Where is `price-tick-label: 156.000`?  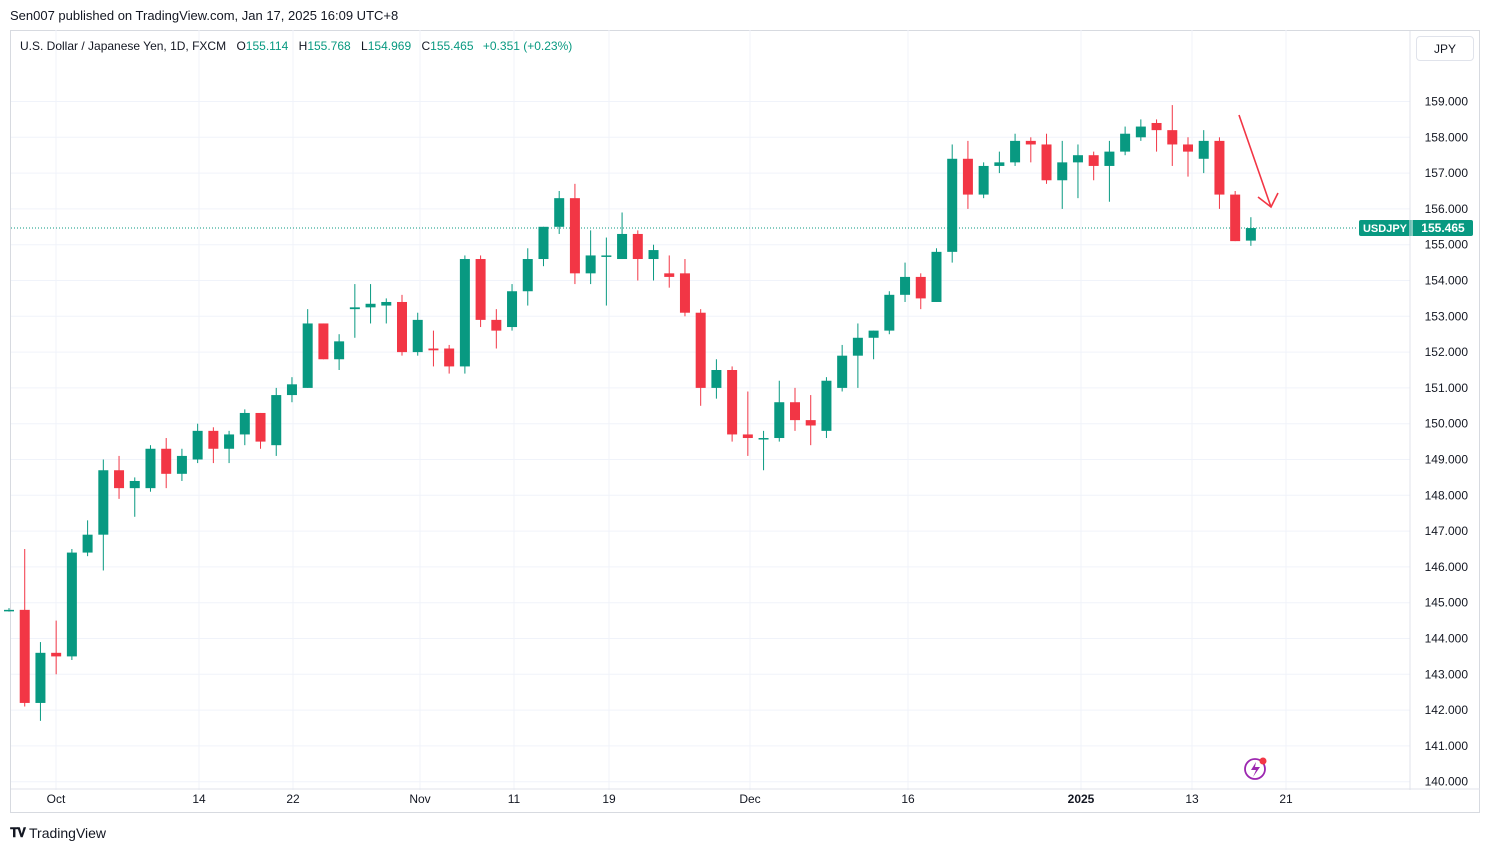 price-tick-label: 156.000 is located at coordinates (1447, 209).